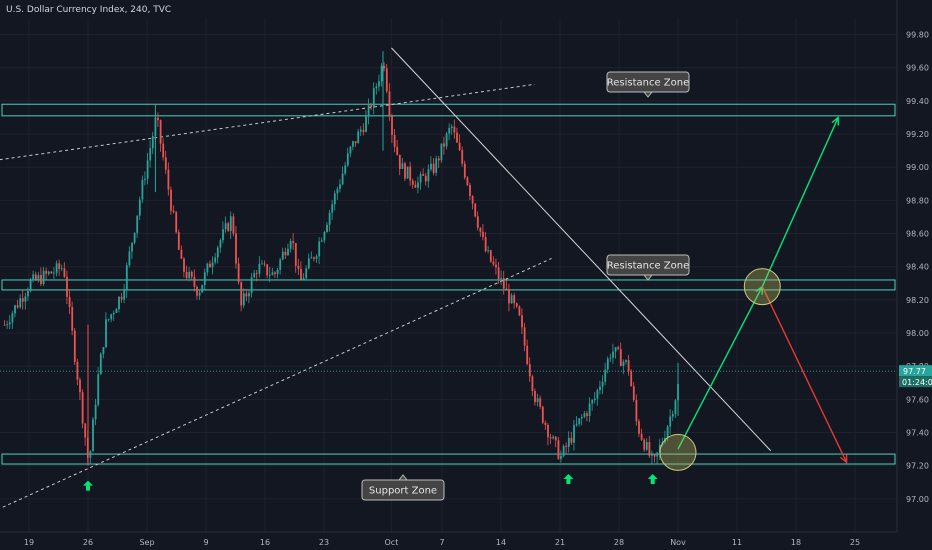  What do you see at coordinates (265, 542) in the screenshot?
I see `x-tick-label: 16` at bounding box center [265, 542].